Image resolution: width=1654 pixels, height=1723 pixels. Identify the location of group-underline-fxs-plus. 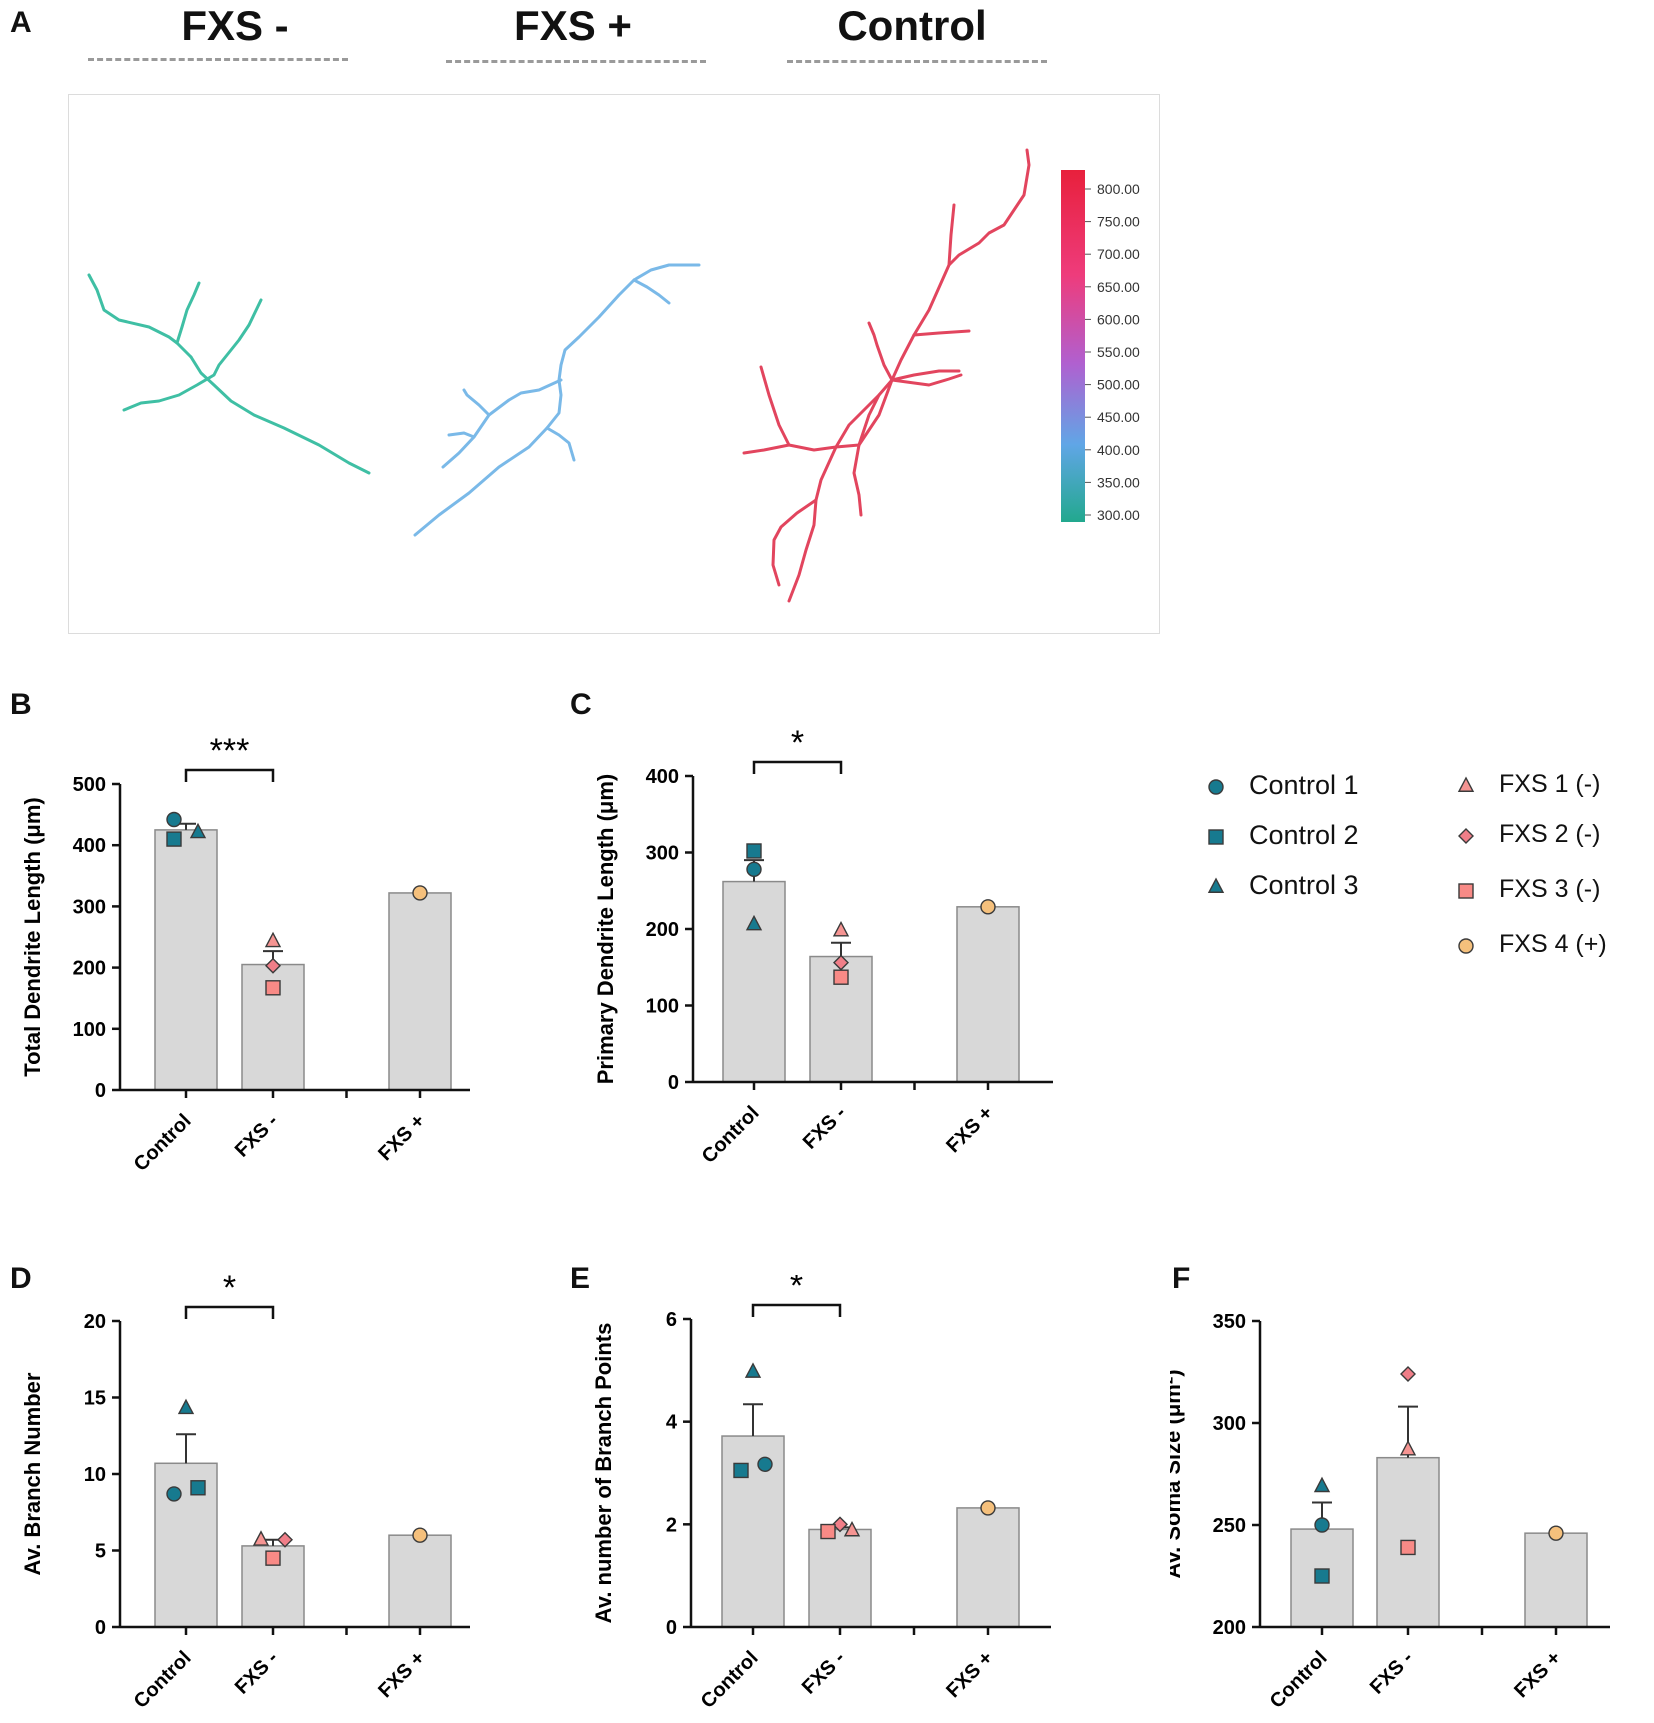
(576, 61).